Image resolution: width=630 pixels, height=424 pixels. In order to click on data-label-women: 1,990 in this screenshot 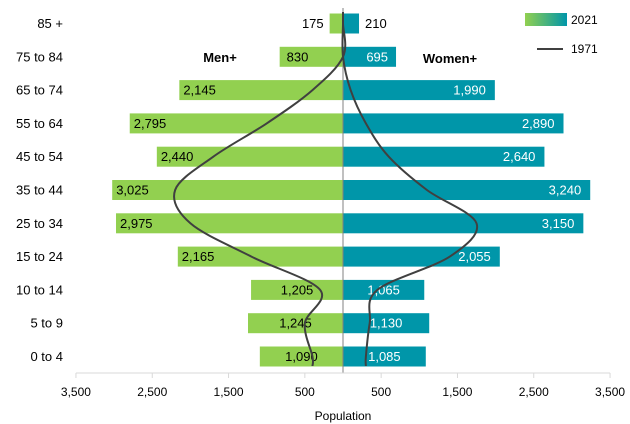, I will do `click(469, 90)`.